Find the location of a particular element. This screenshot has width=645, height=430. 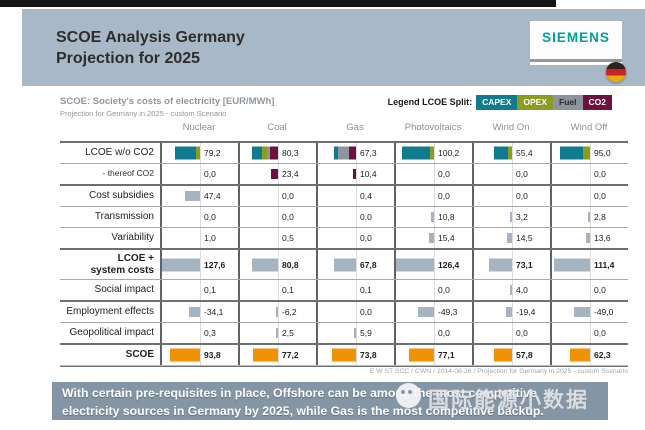

data-cell: 4,0 is located at coordinates (511, 290).